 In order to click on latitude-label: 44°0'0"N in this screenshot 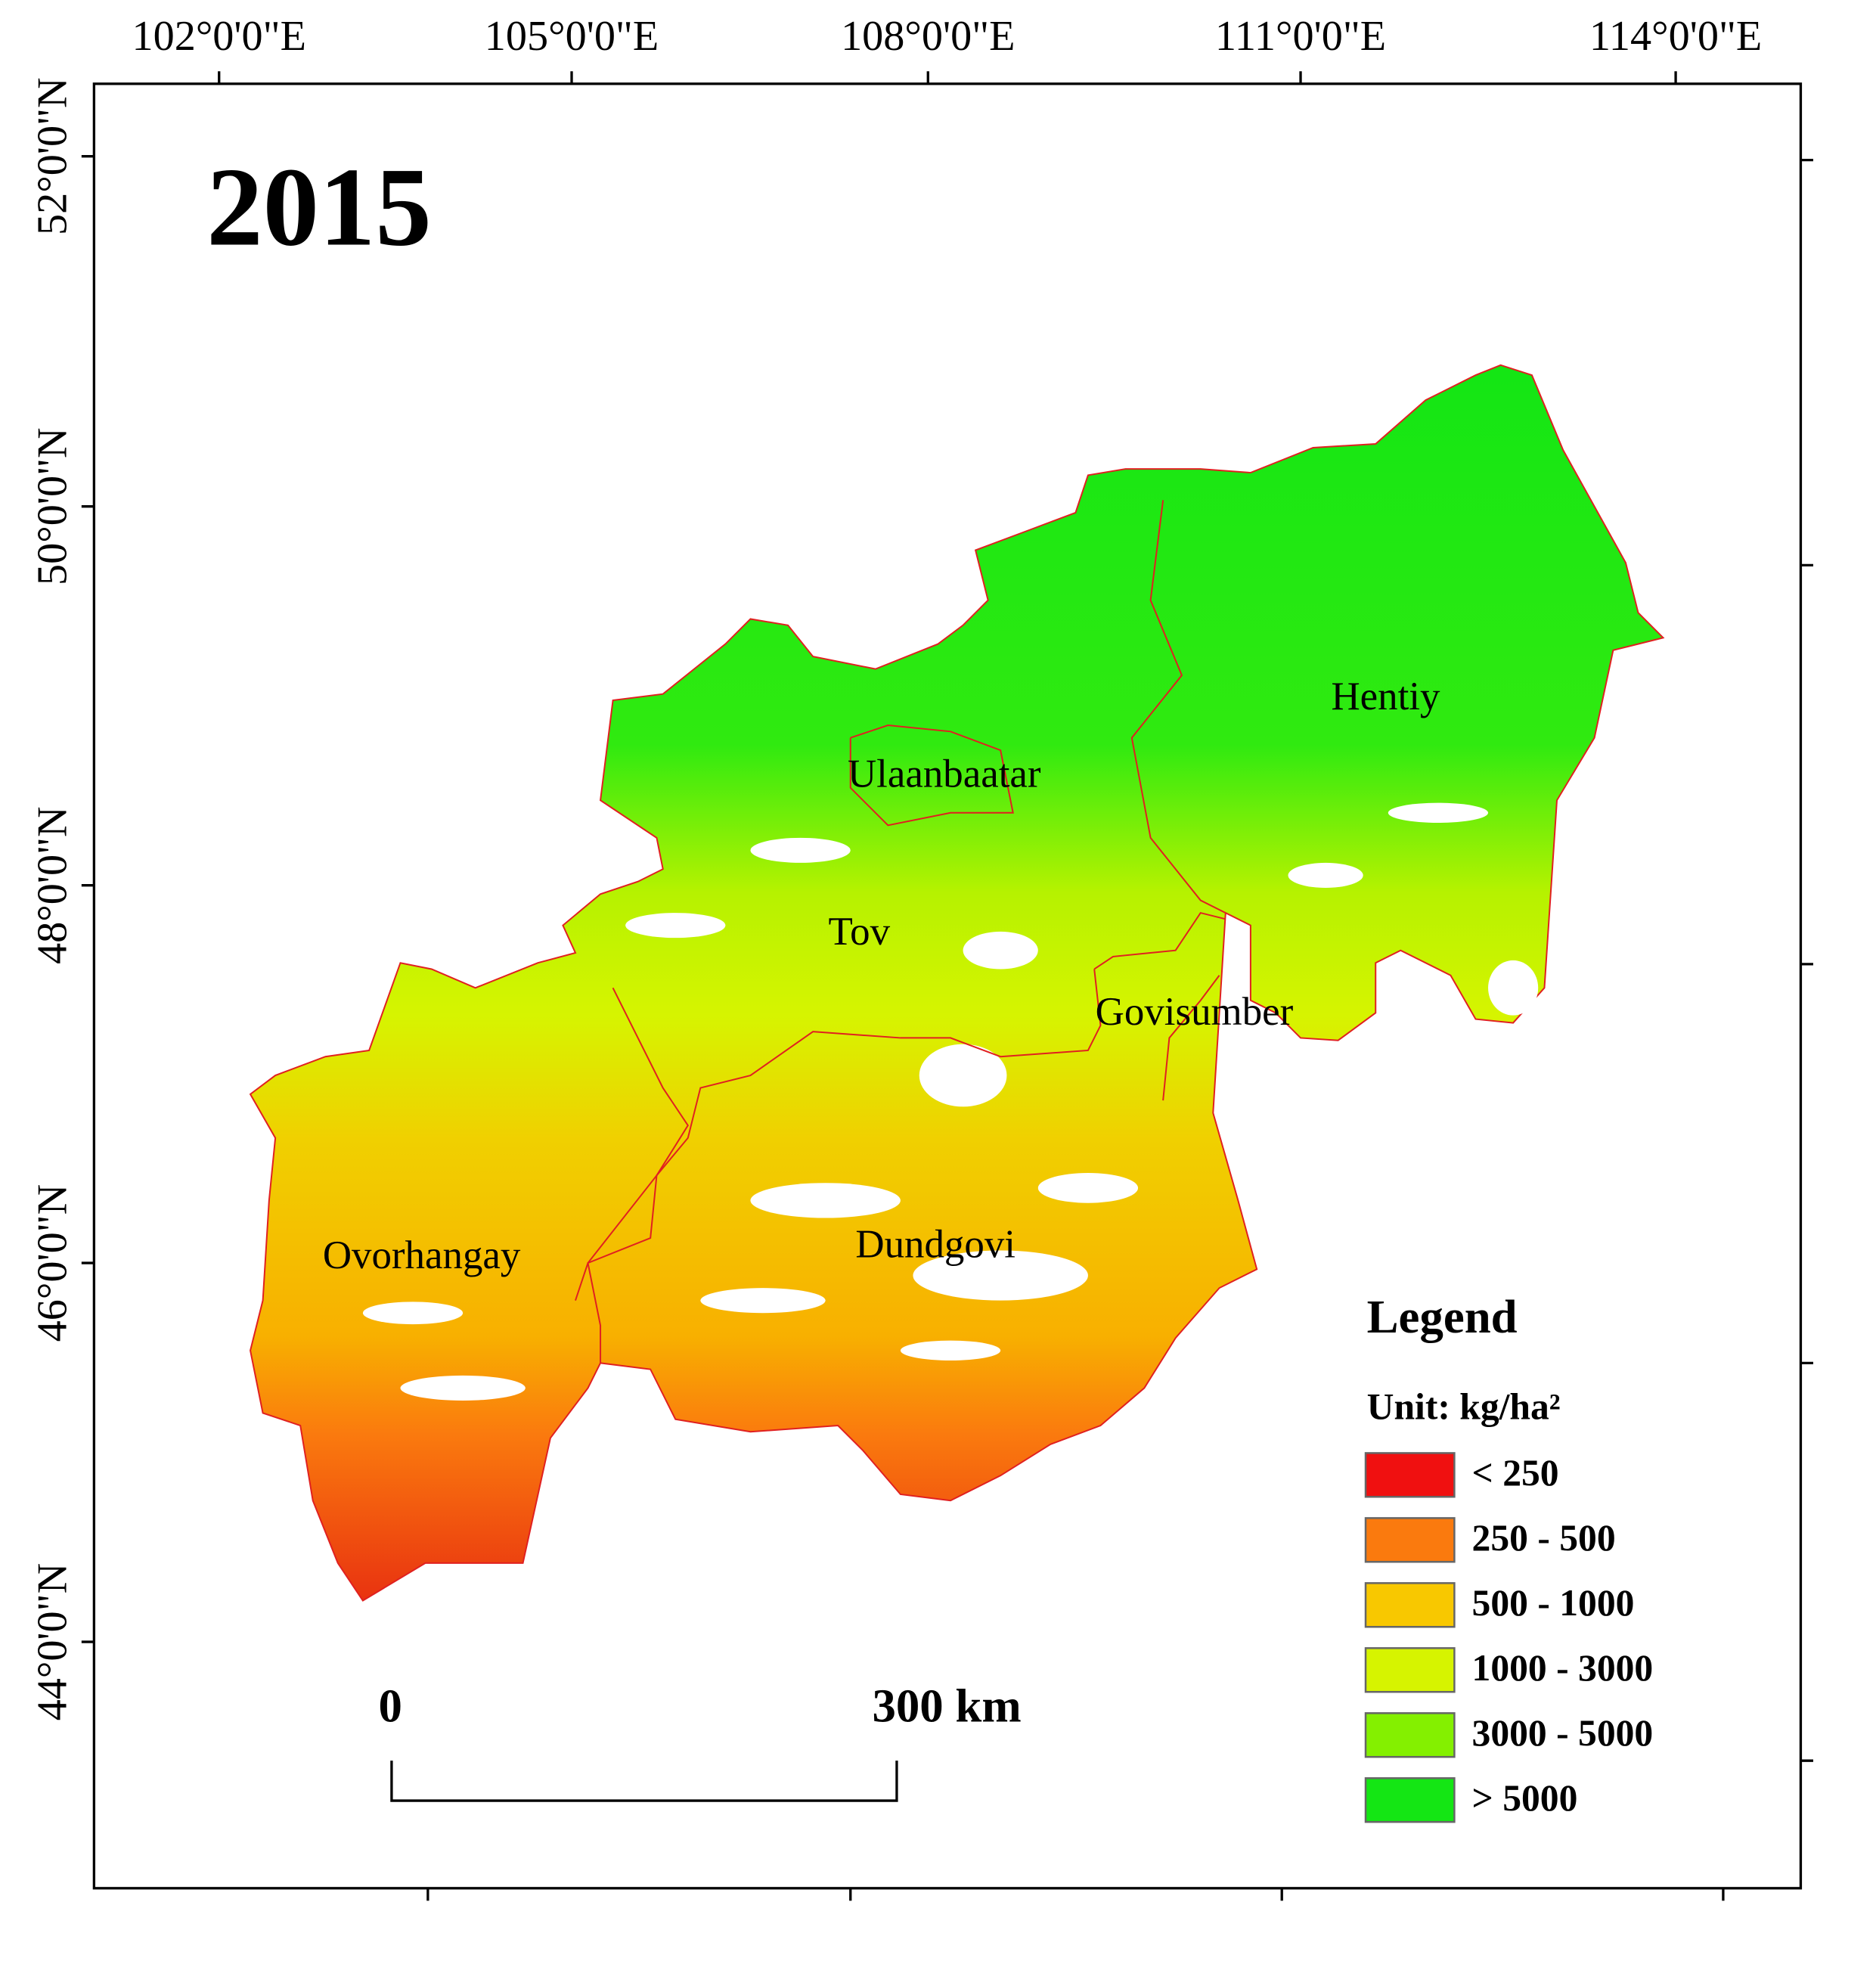, I will do `click(52, 1642)`.